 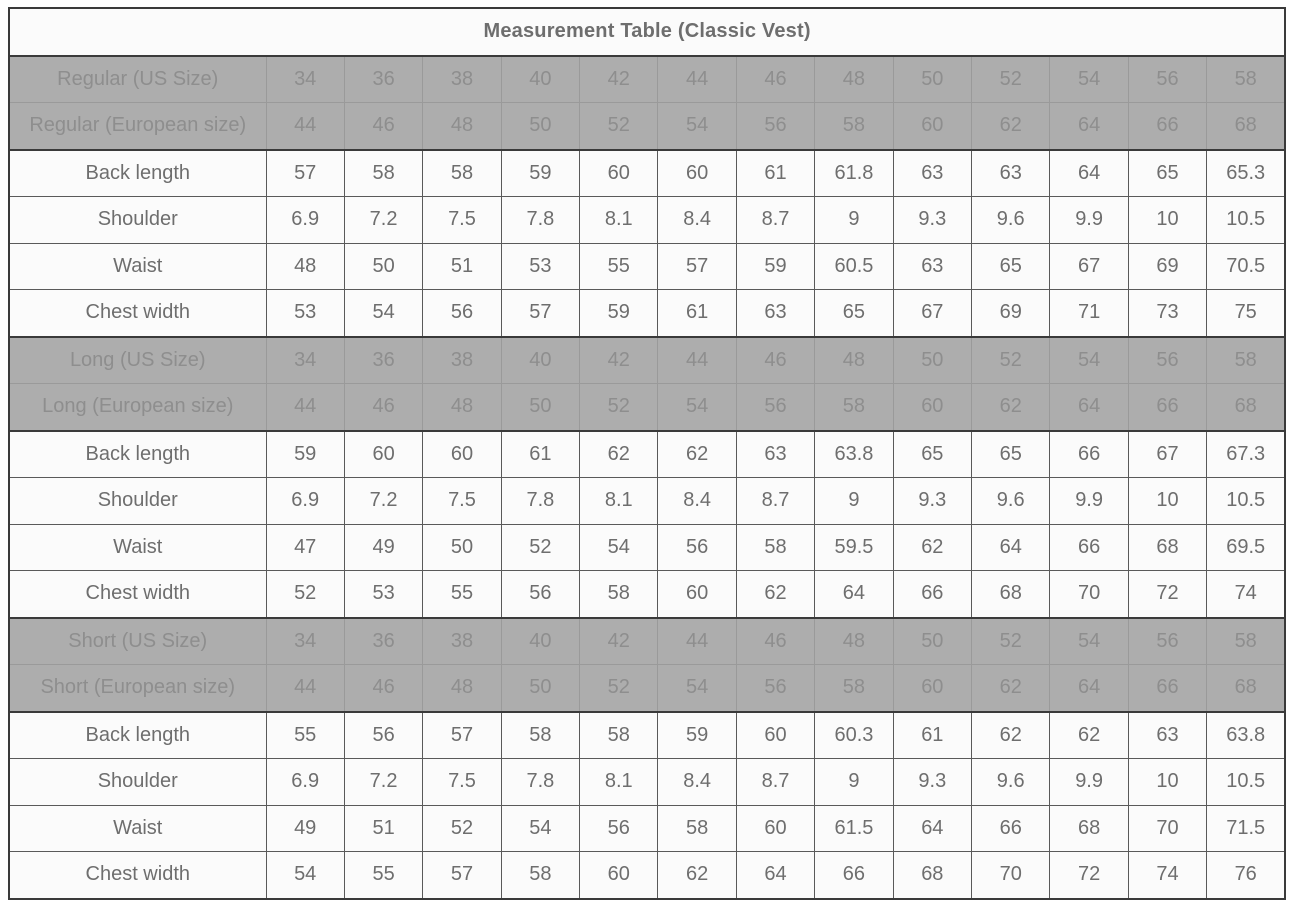 What do you see at coordinates (854, 688) in the screenshot?
I see `size-header-eu-cell: 58` at bounding box center [854, 688].